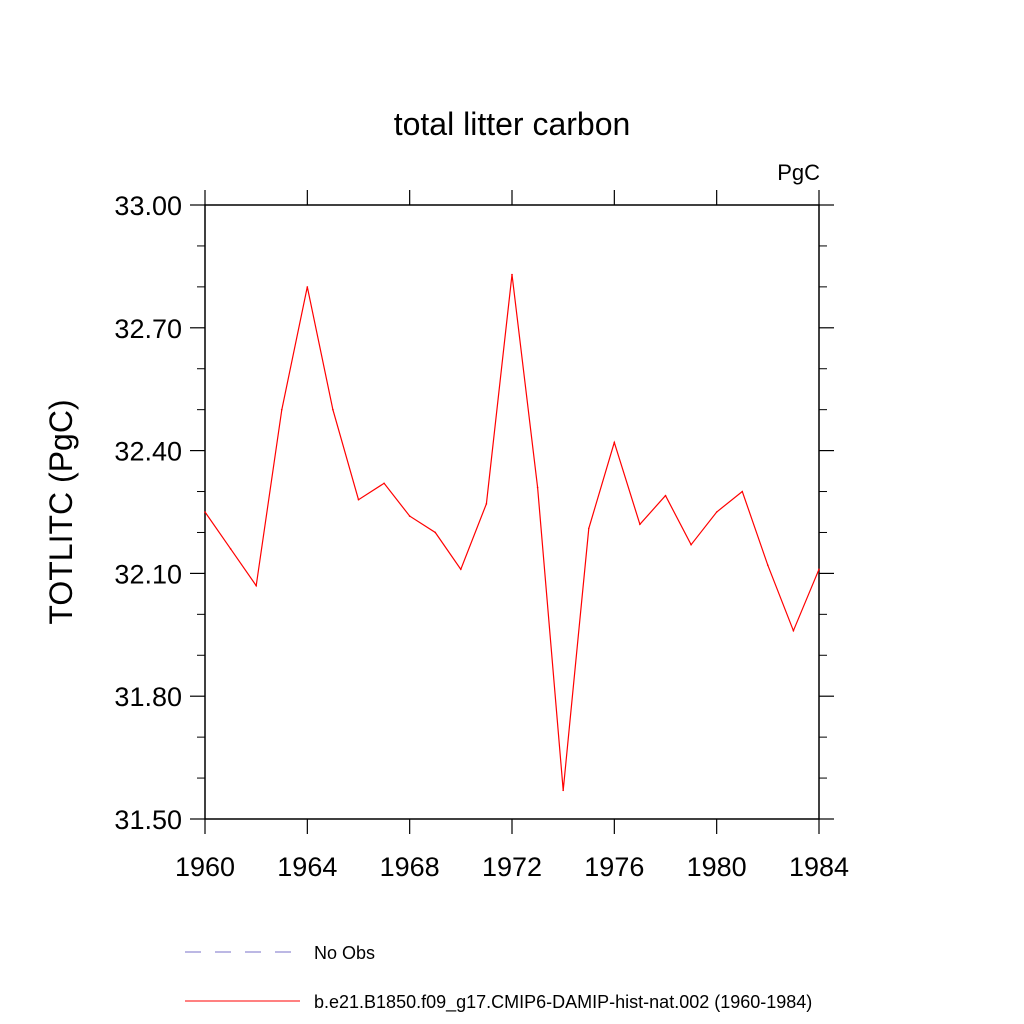  I want to click on x-tick-label: 1968, so click(410, 867).